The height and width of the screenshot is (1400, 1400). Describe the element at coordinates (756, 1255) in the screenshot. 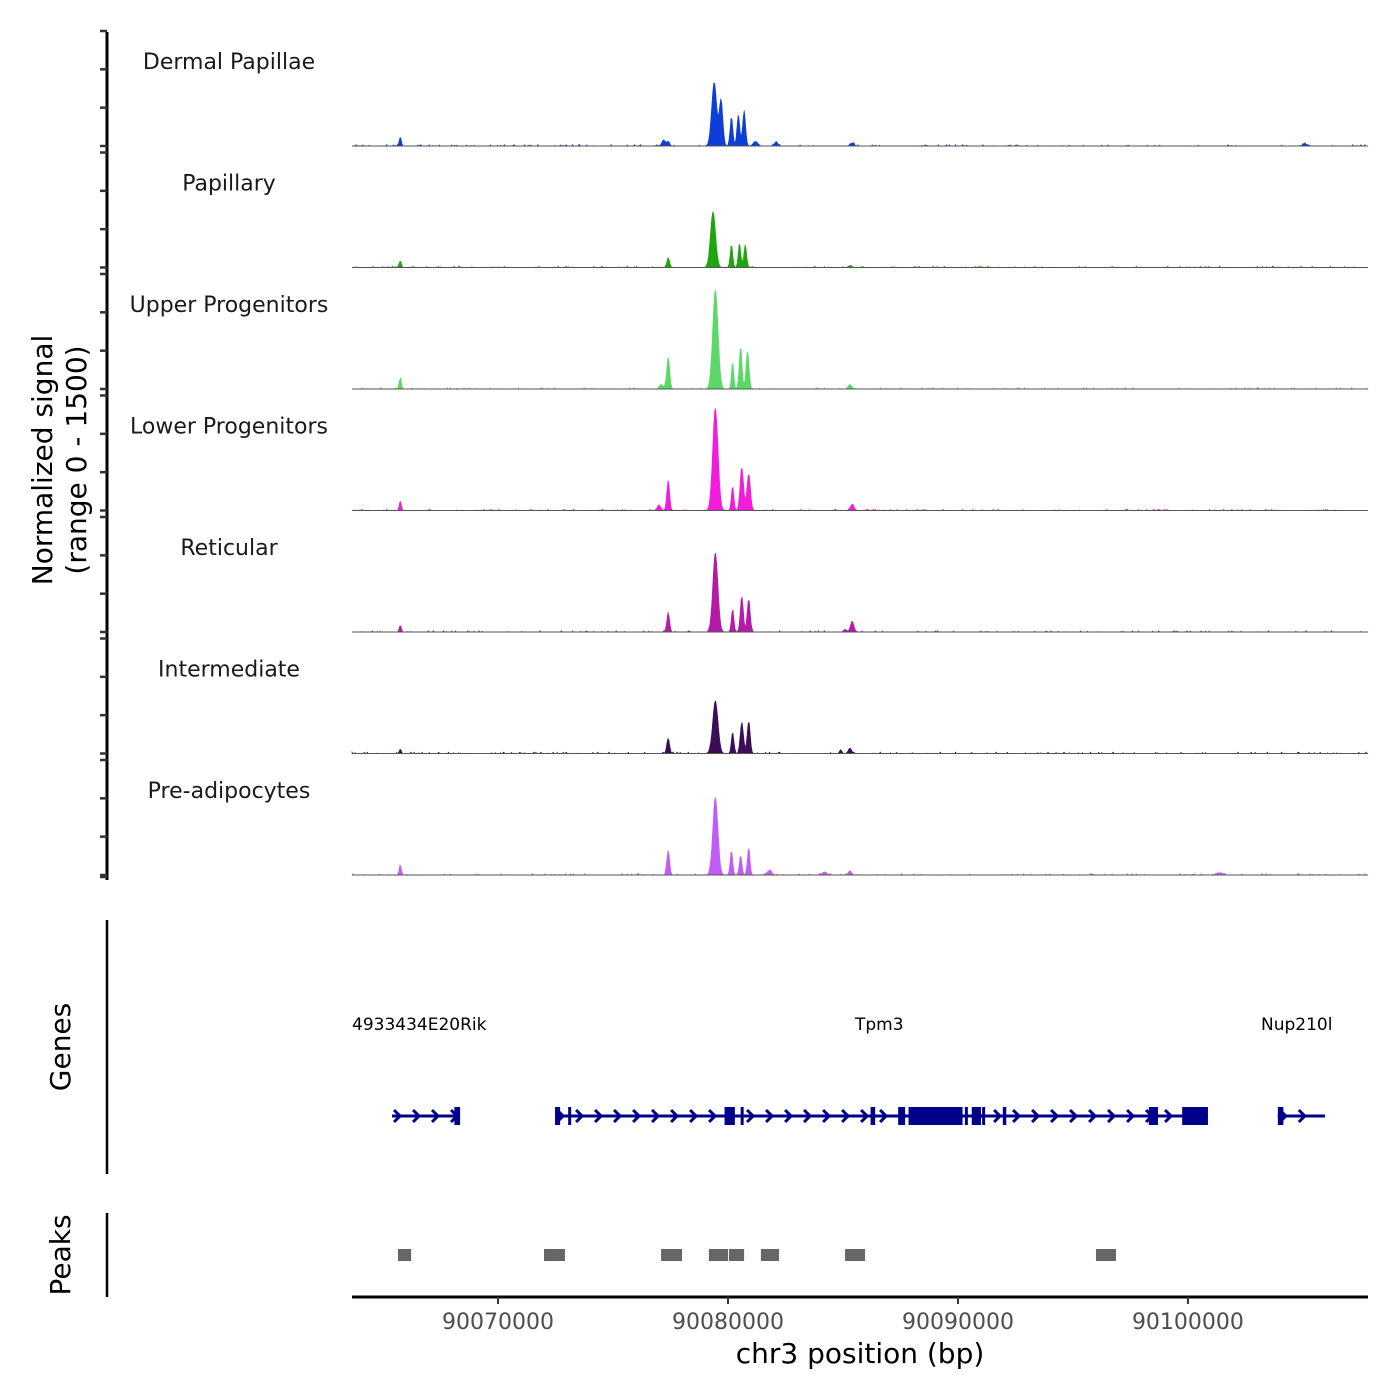

I see `peak-regions` at that location.